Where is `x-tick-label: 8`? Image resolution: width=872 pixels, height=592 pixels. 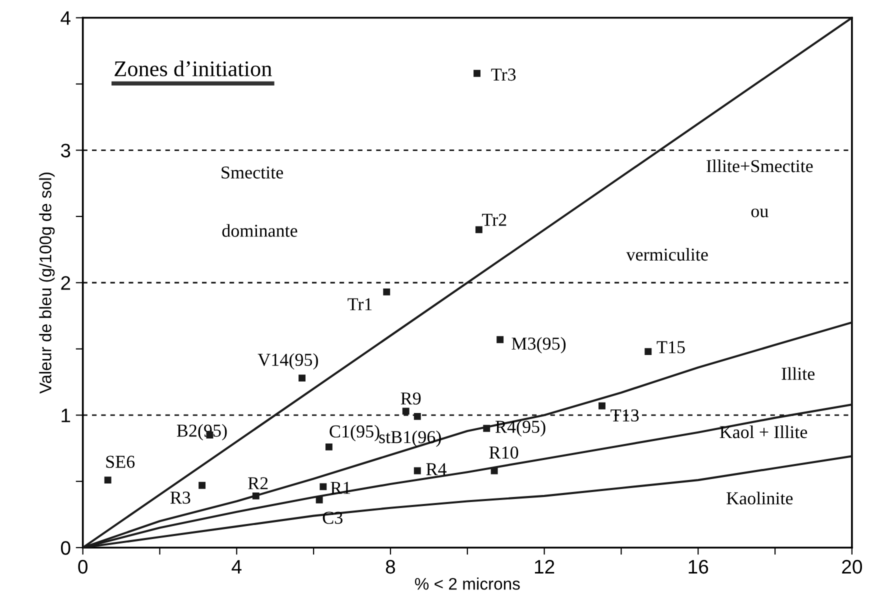 x-tick-label: 8 is located at coordinates (391, 567).